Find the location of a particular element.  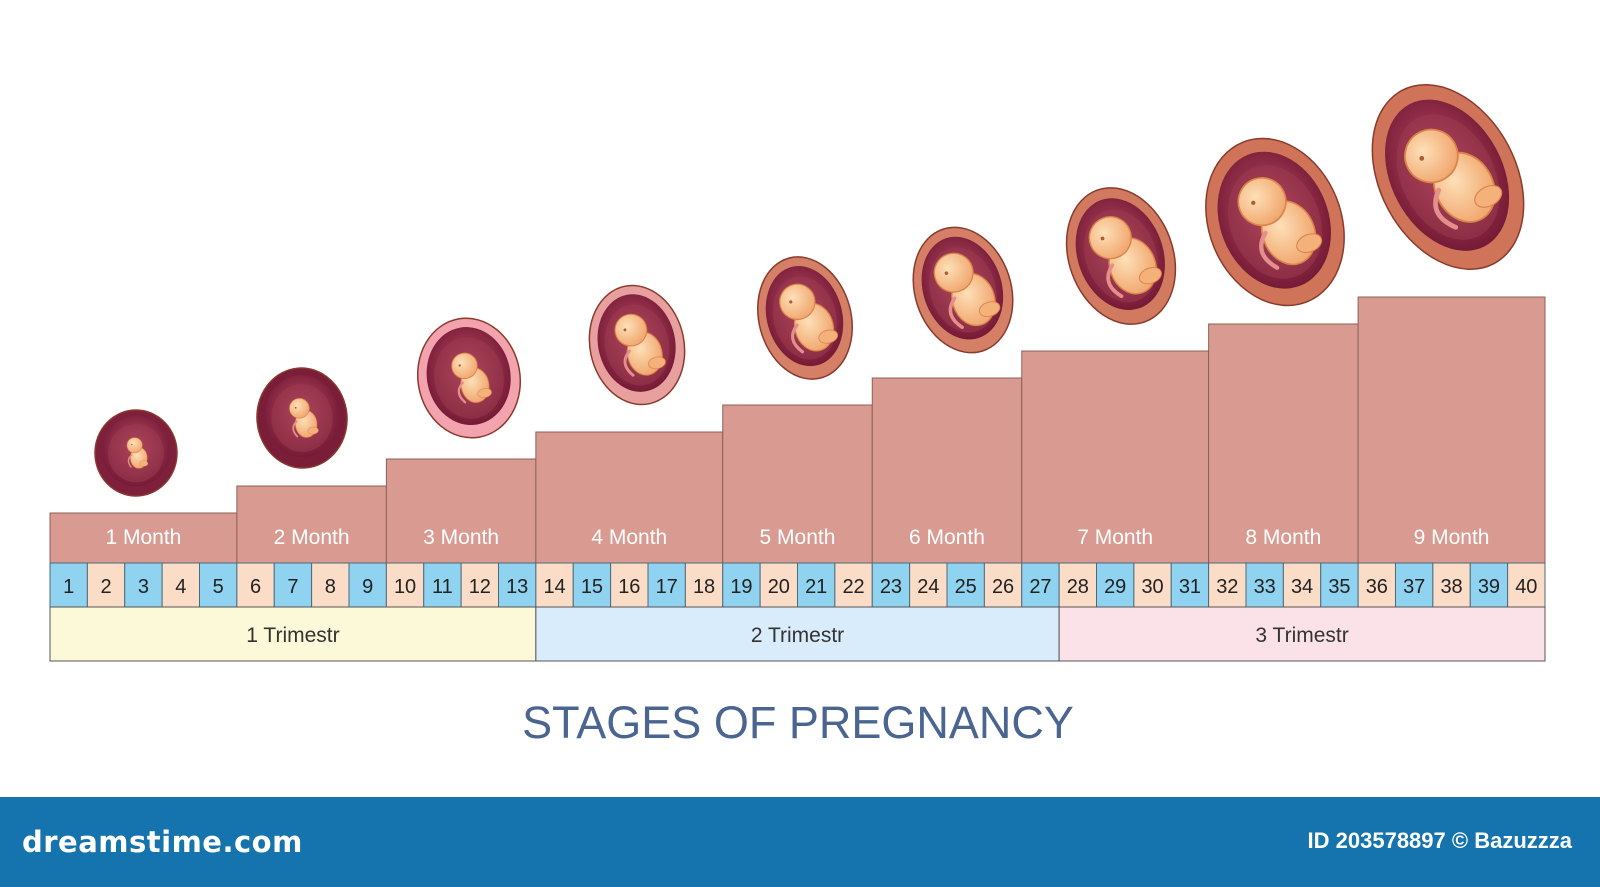

week-number: 5 is located at coordinates (218, 587).